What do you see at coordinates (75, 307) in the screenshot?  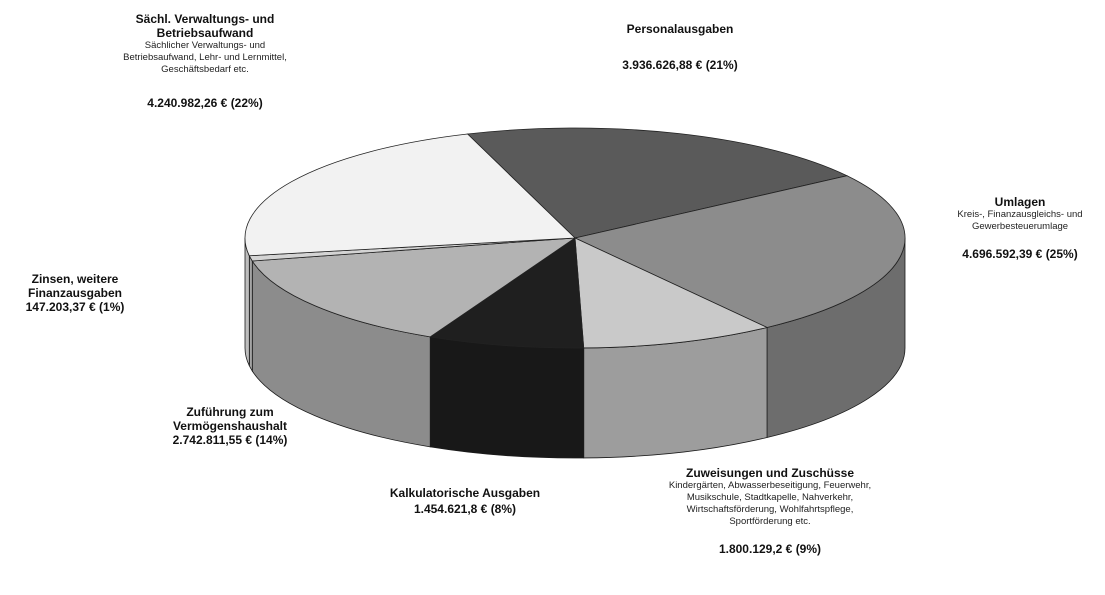 I see `slice-value: 147.203,37 € (1%)` at bounding box center [75, 307].